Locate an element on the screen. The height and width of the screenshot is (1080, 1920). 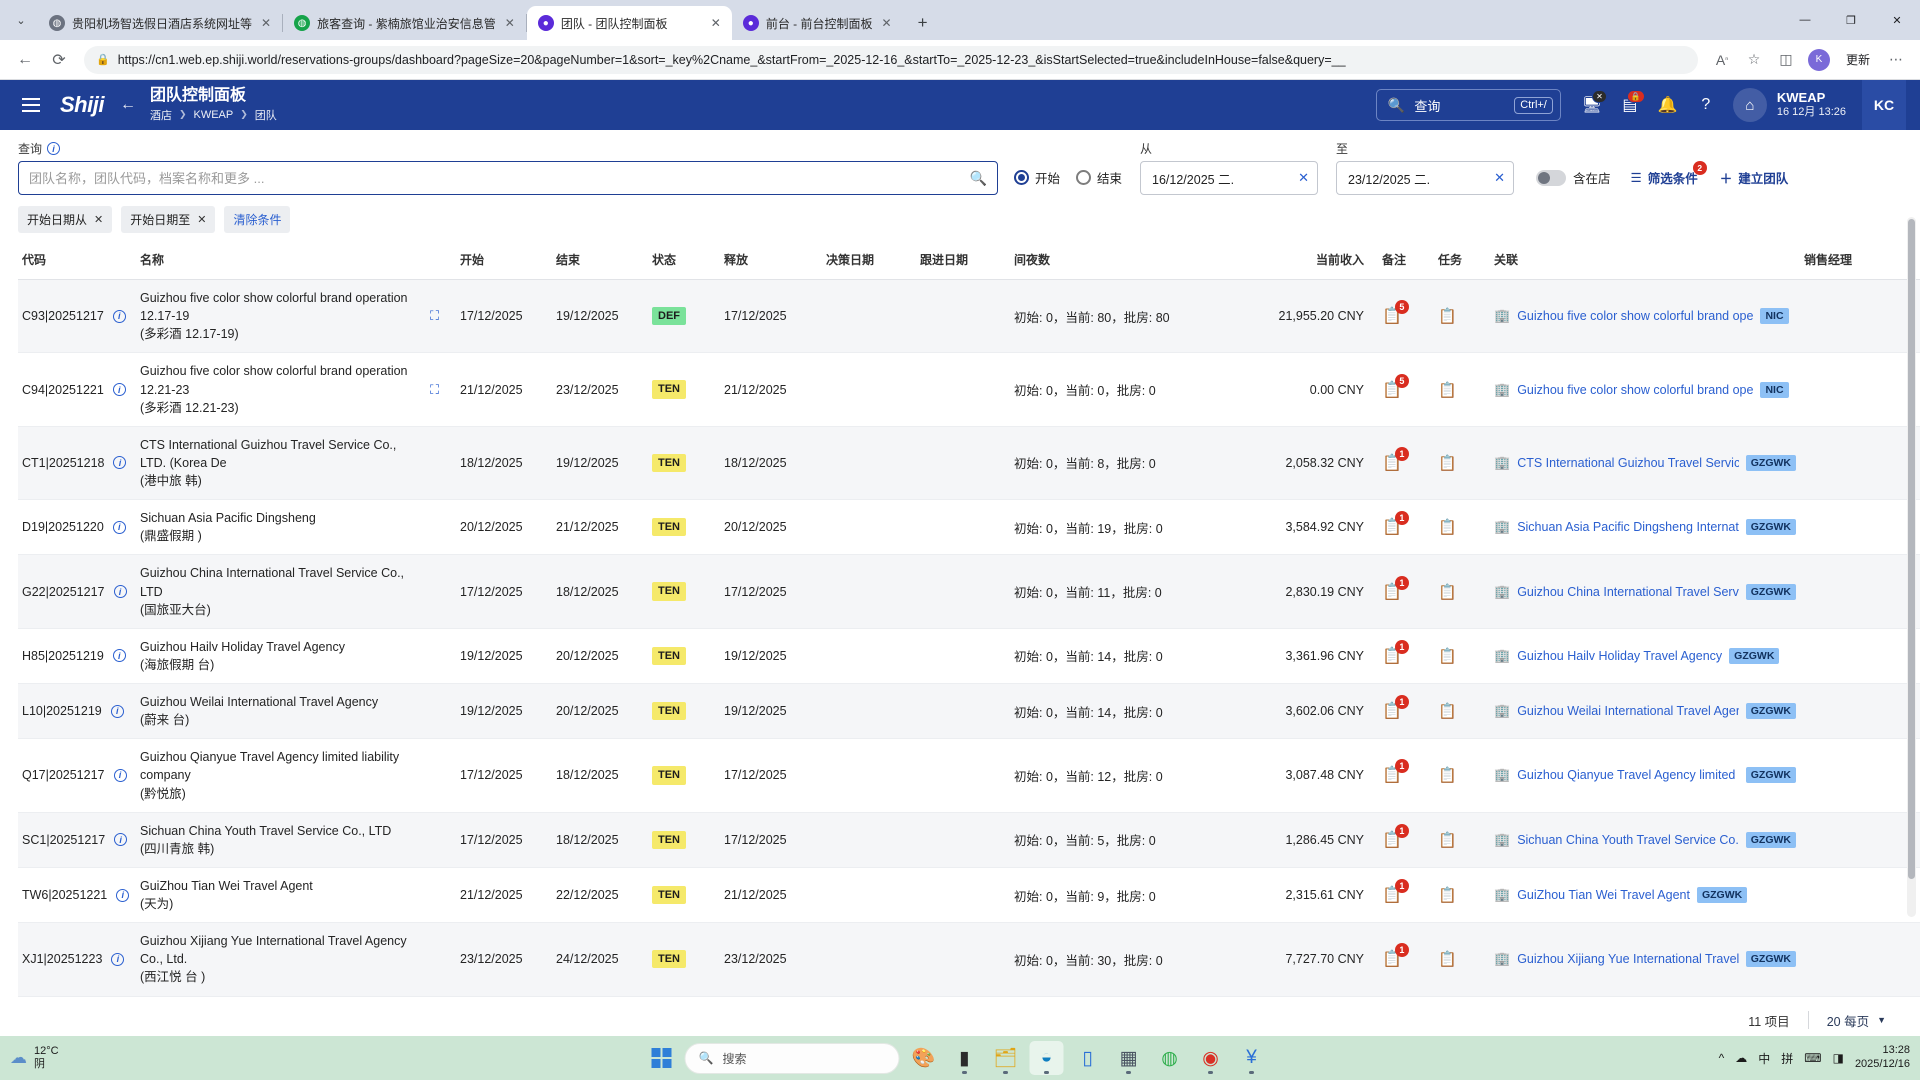
inhouse-toggle-group: 含在店 is located at coordinates (1562, 181).